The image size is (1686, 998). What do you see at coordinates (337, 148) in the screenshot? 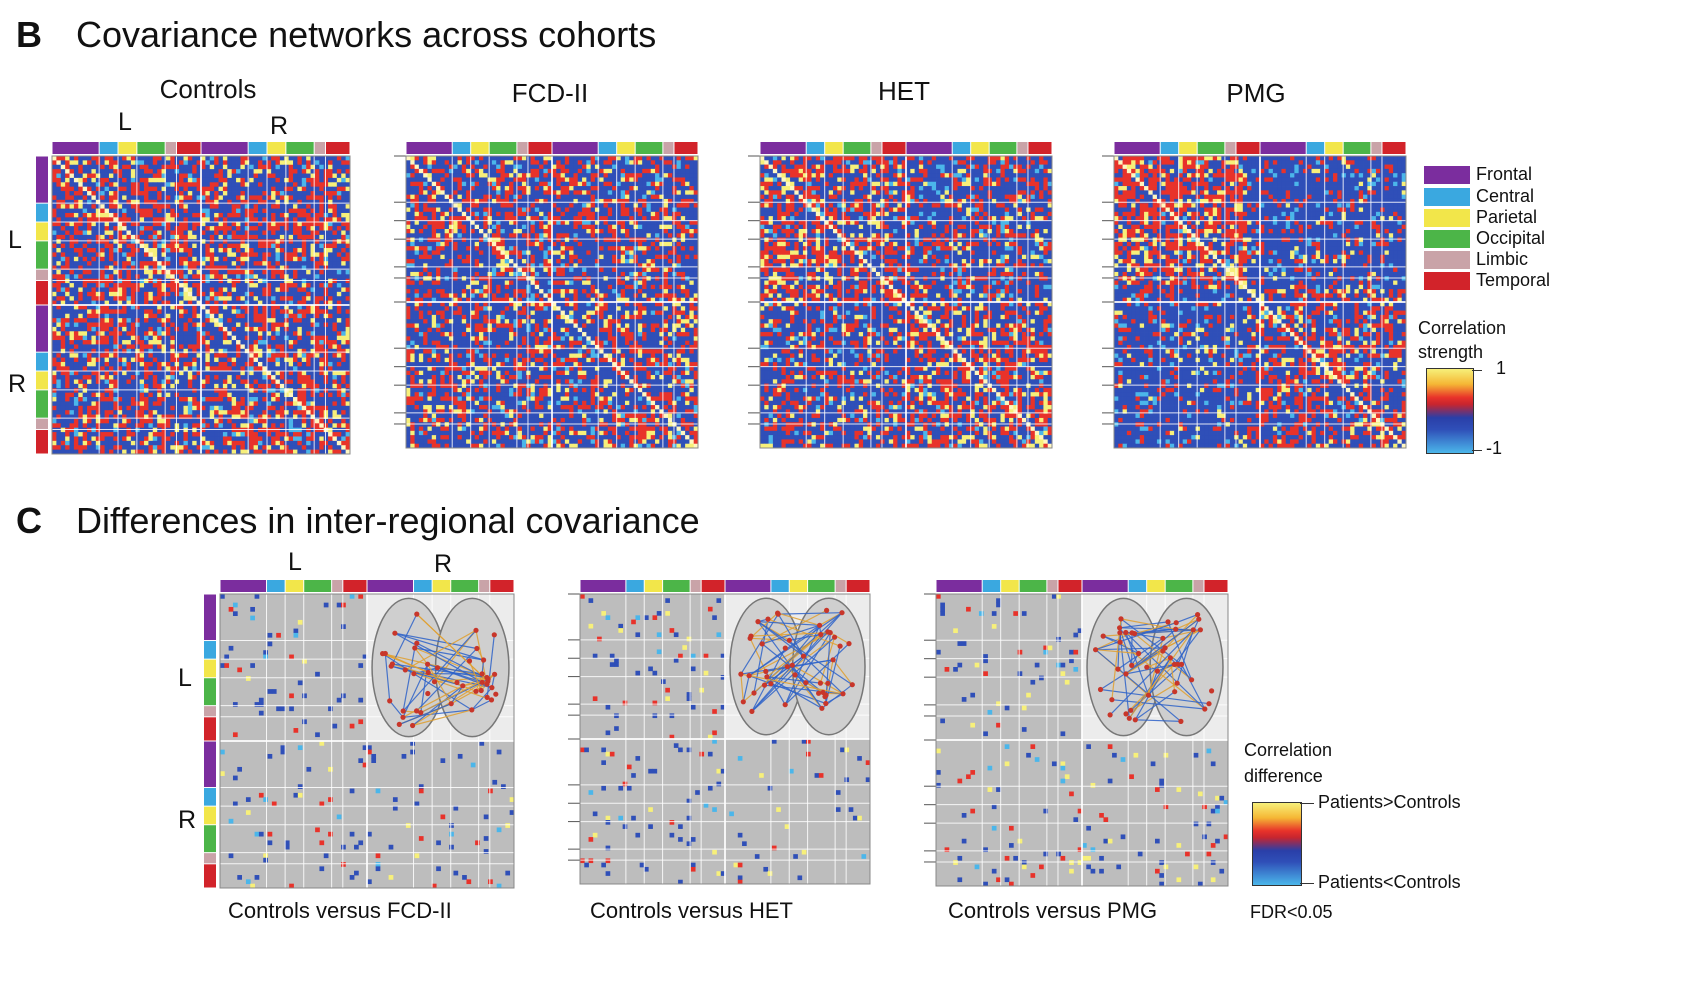
I see `lobe-bar-top` at bounding box center [337, 148].